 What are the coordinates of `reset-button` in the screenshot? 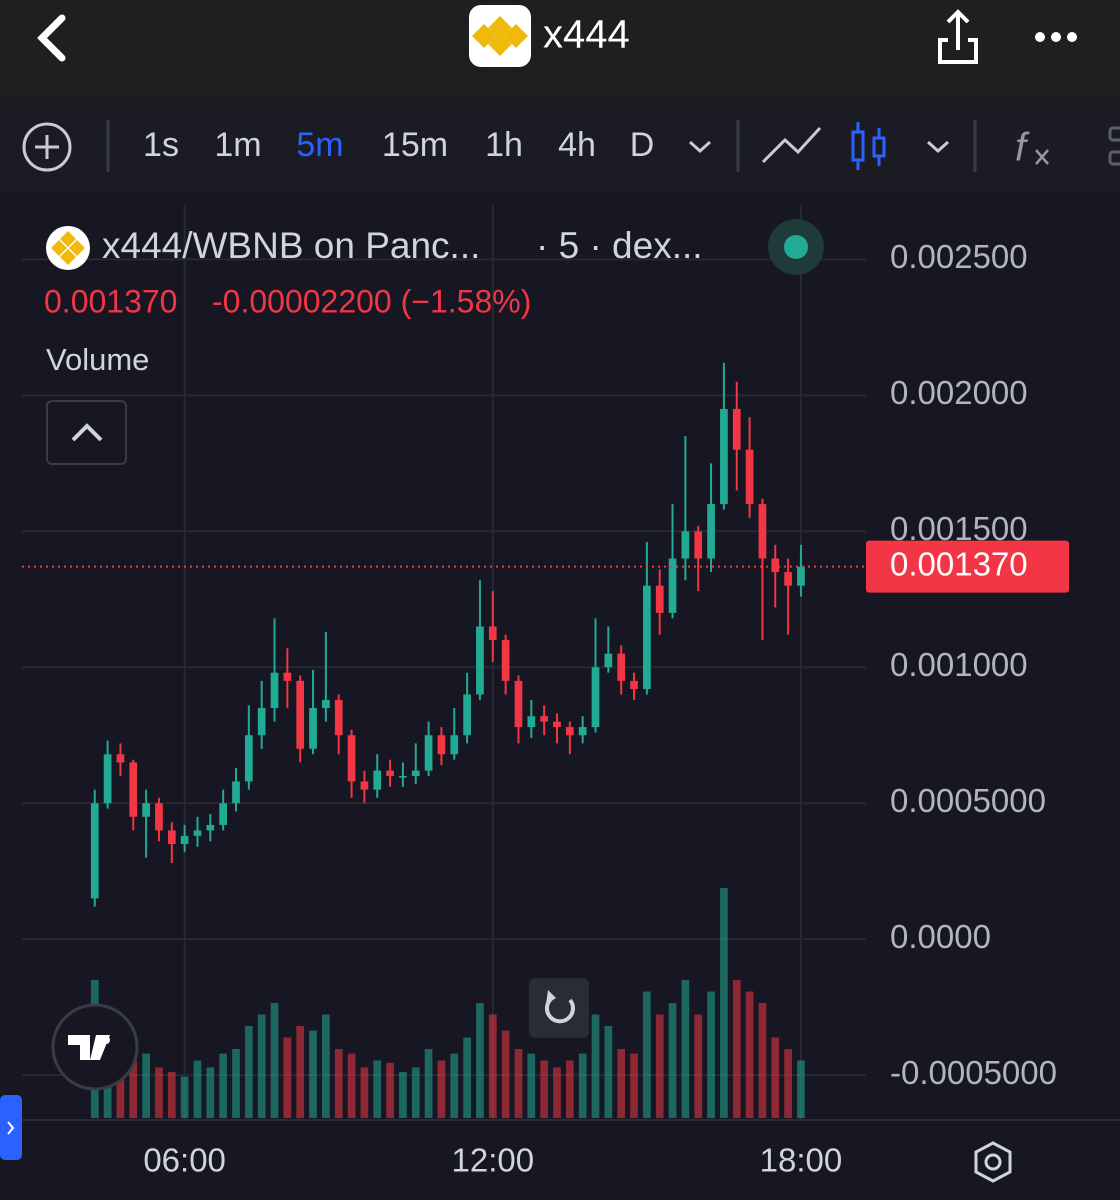 It's located at (559, 1008).